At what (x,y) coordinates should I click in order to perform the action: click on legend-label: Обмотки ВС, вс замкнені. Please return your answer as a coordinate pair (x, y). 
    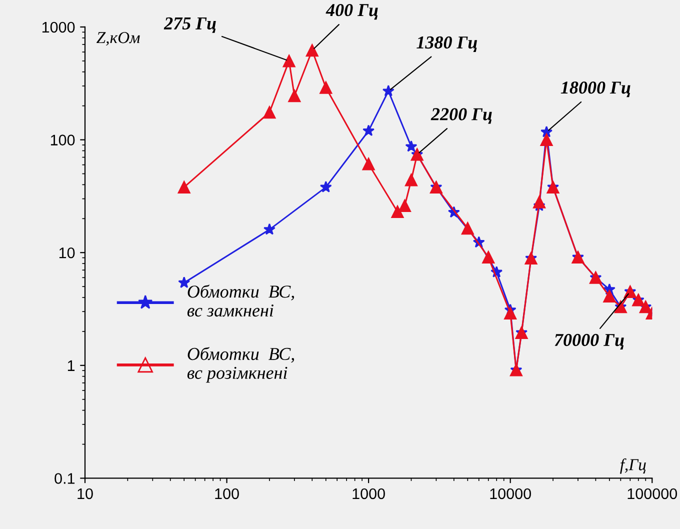
    Looking at the image, I should click on (240, 300).